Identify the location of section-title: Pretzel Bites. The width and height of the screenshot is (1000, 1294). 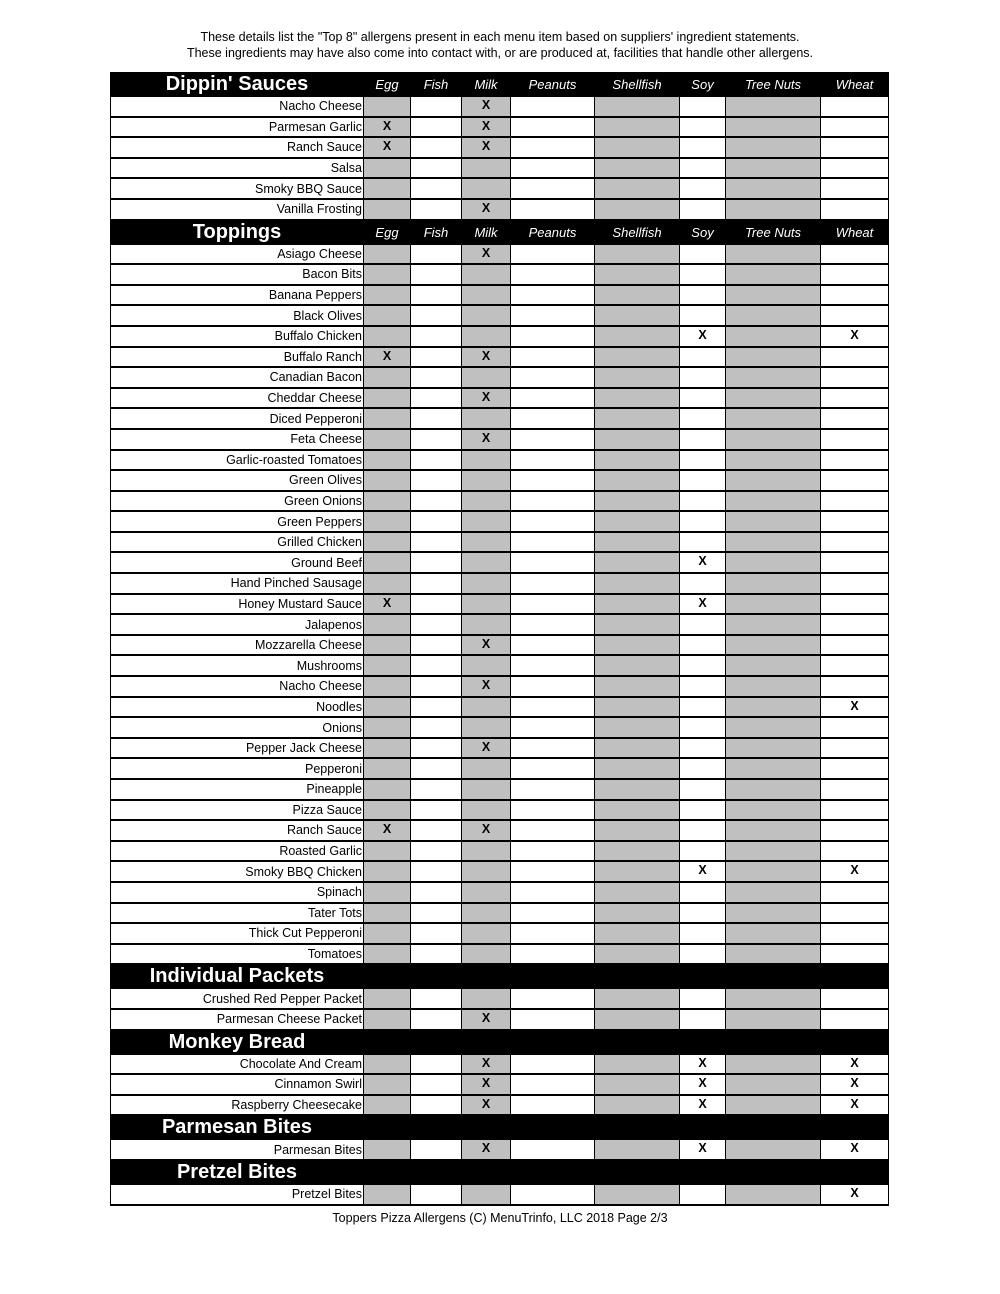
(237, 1172).